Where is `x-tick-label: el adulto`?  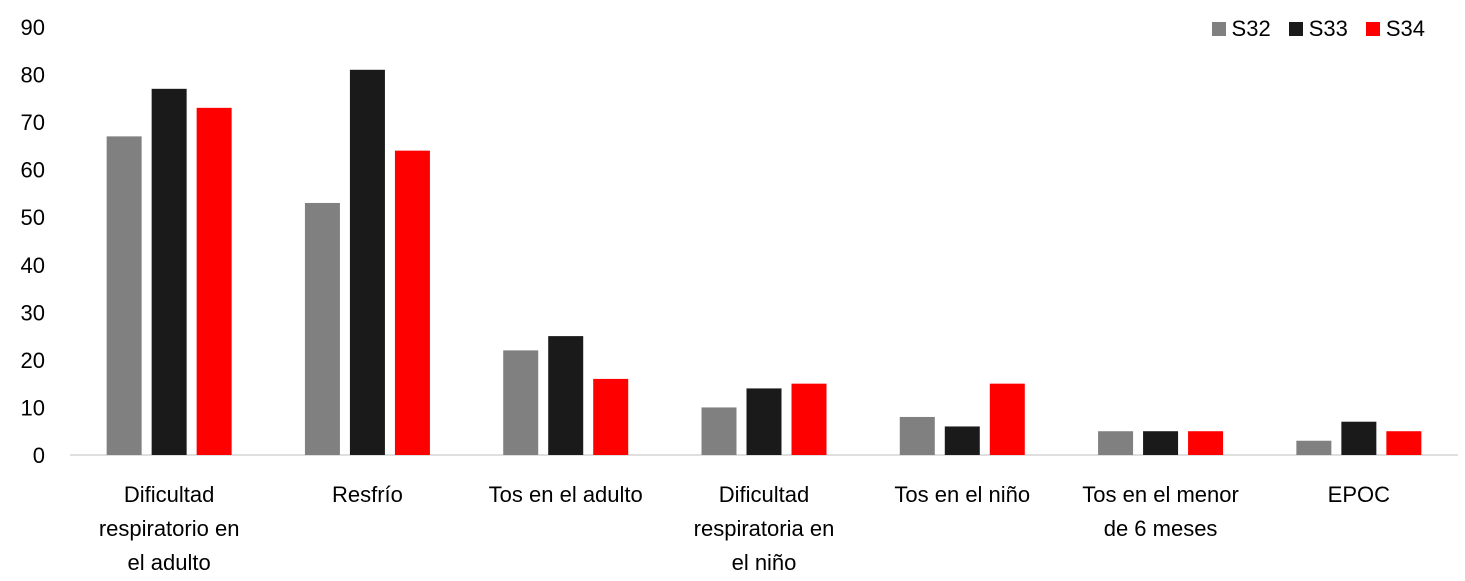 x-tick-label: el adulto is located at coordinates (169, 562).